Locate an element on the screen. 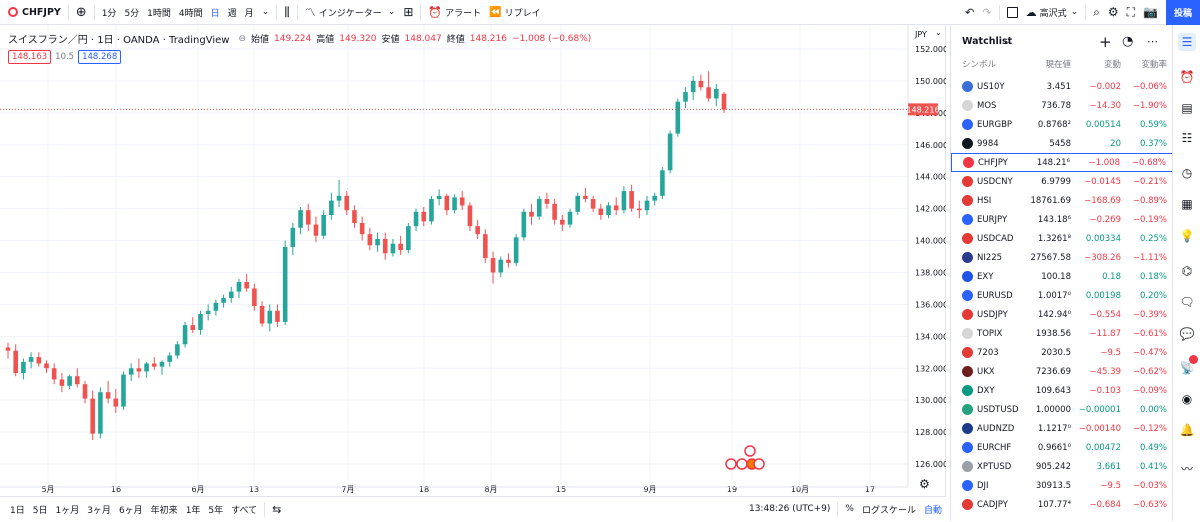  publish-button: 投稿 is located at coordinates (1182, 12).